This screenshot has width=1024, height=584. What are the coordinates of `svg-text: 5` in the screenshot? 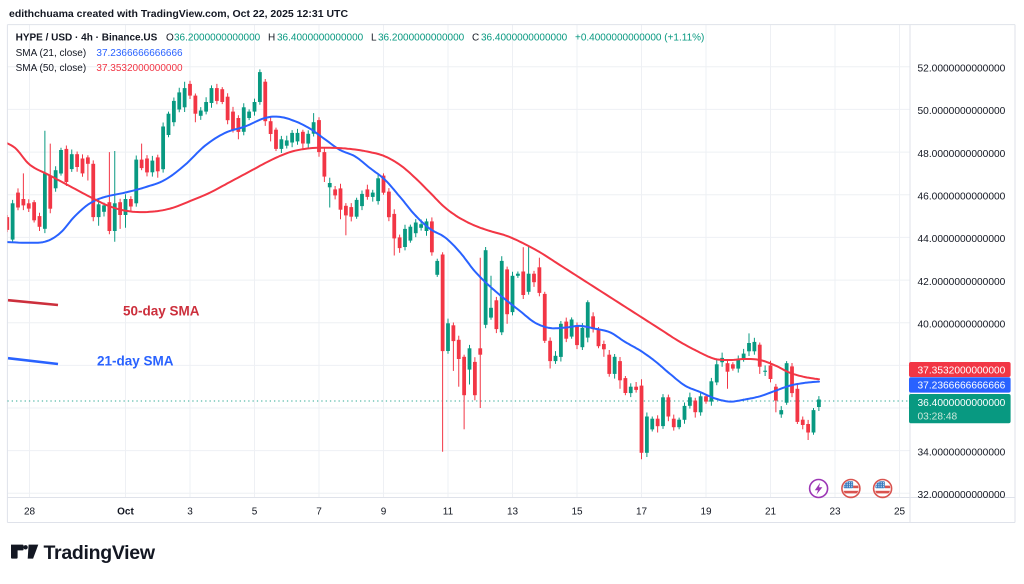 It's located at (255, 512).